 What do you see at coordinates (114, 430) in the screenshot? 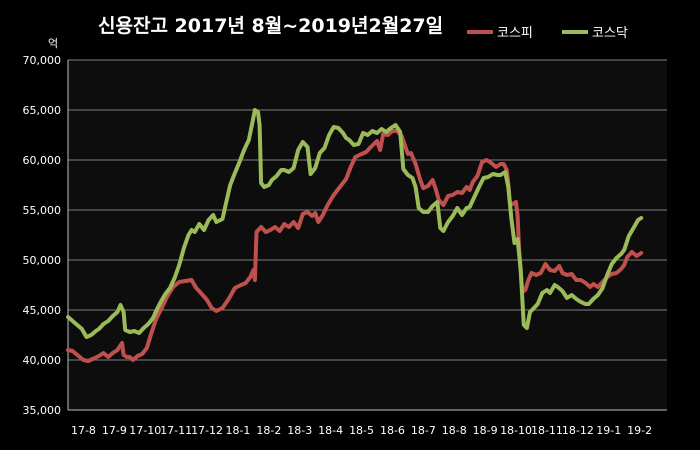
I see `x-tick-label: 17-9` at bounding box center [114, 430].